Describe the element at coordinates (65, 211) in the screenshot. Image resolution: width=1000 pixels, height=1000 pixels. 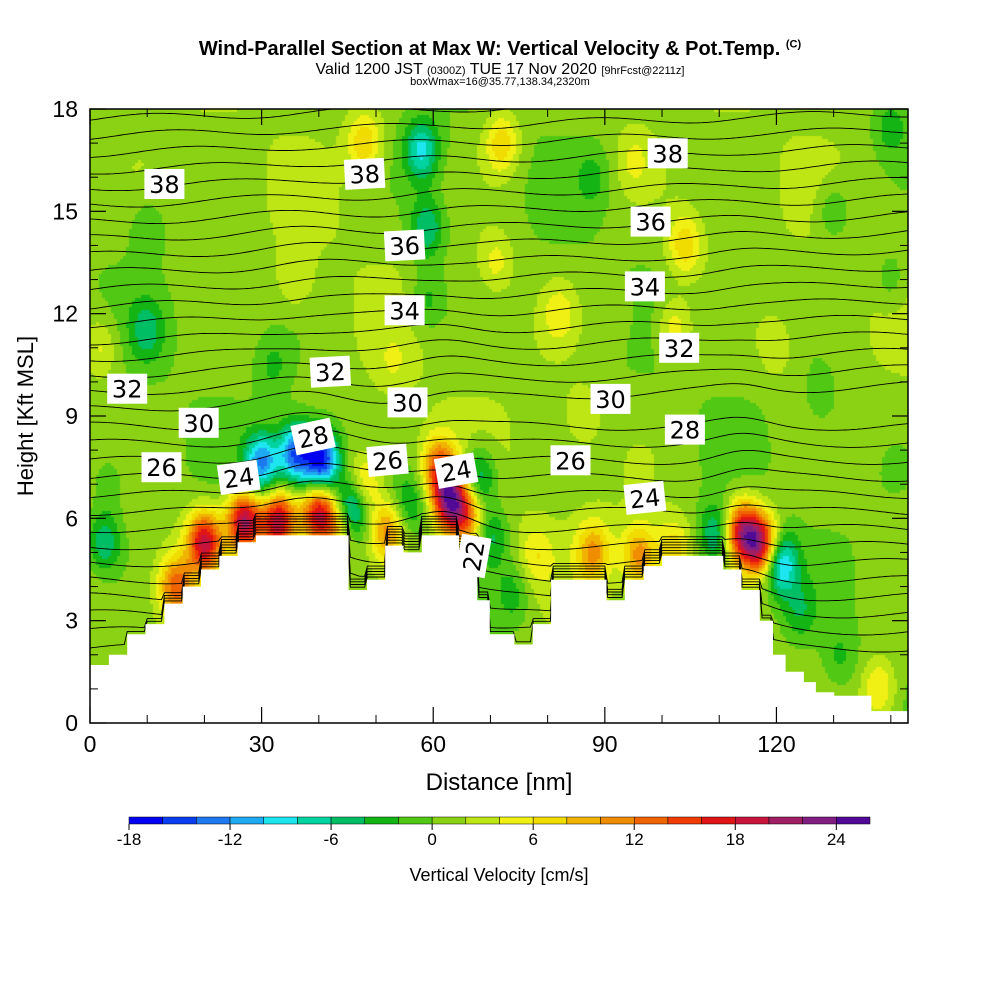
I see `y-tick-label: 15` at that location.